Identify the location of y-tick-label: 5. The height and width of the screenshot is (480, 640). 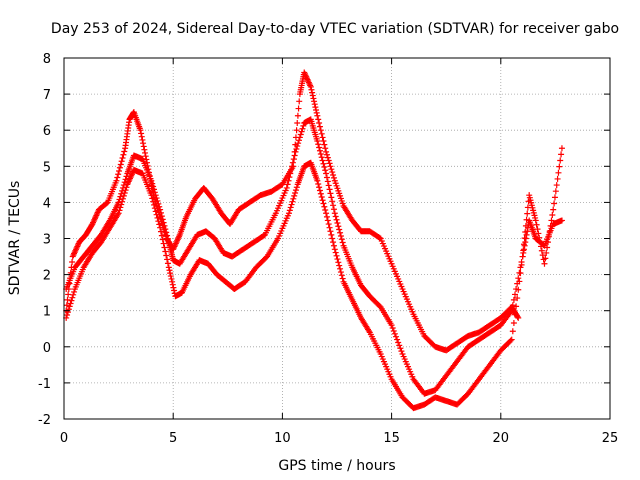
(47, 167).